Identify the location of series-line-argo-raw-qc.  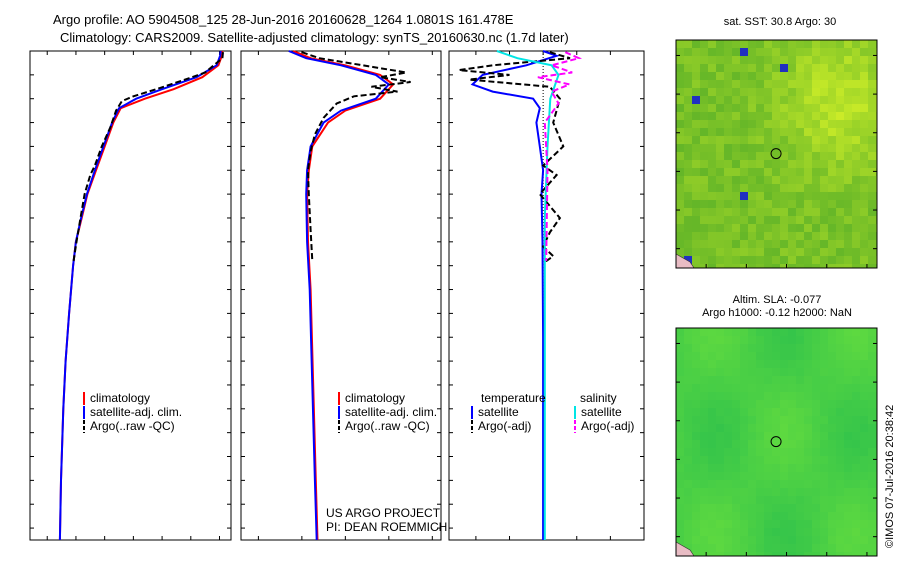
(356, 156).